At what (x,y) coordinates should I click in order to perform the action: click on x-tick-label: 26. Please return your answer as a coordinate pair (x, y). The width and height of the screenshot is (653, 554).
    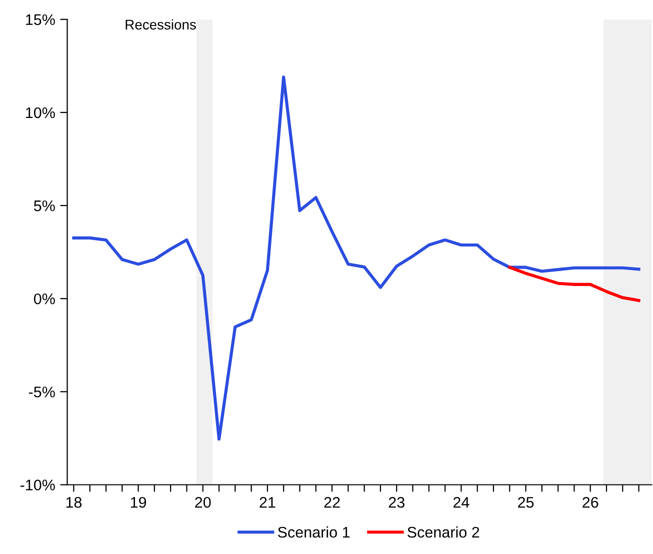
    Looking at the image, I should click on (590, 502).